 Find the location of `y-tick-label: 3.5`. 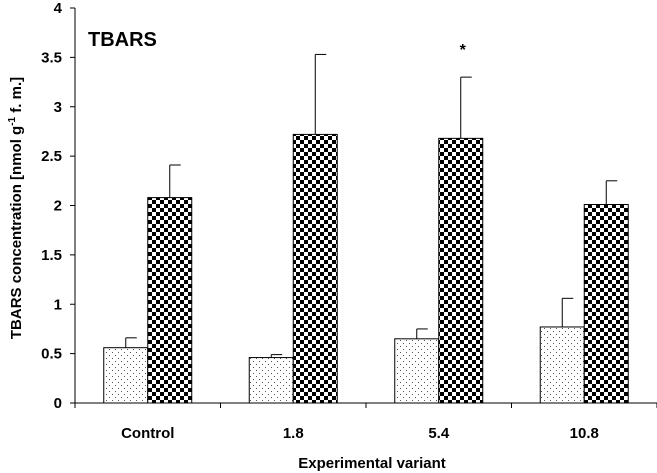

y-tick-label: 3.5 is located at coordinates (51, 57).